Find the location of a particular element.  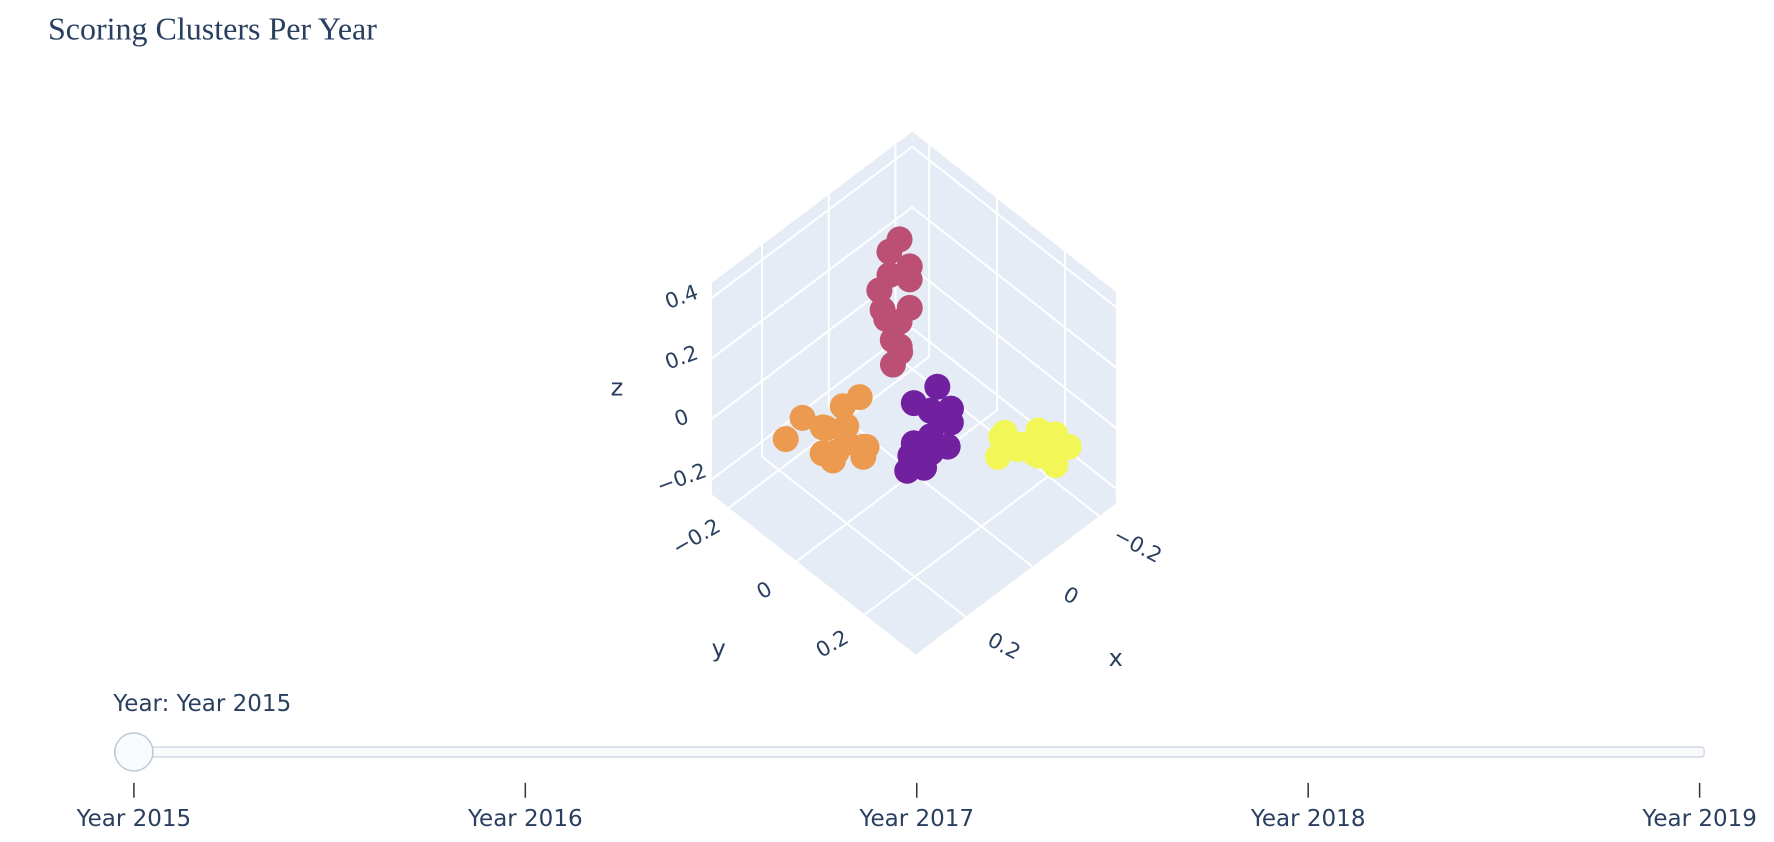

slider-step-label: Year 2016 is located at coordinates (525, 819).